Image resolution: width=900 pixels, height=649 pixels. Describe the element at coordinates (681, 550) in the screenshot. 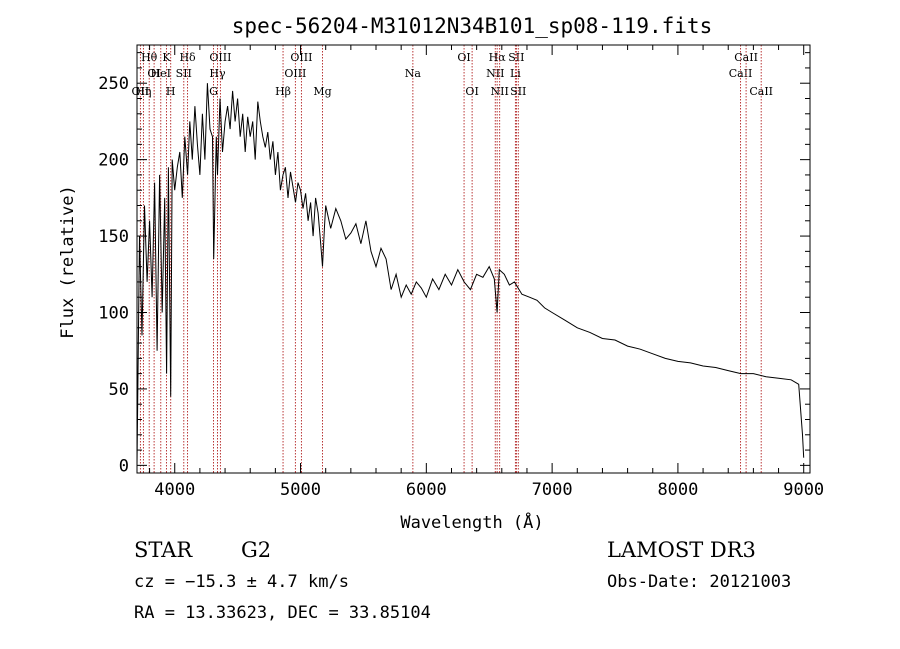

I see `survey-name: LAMOST DR3` at that location.